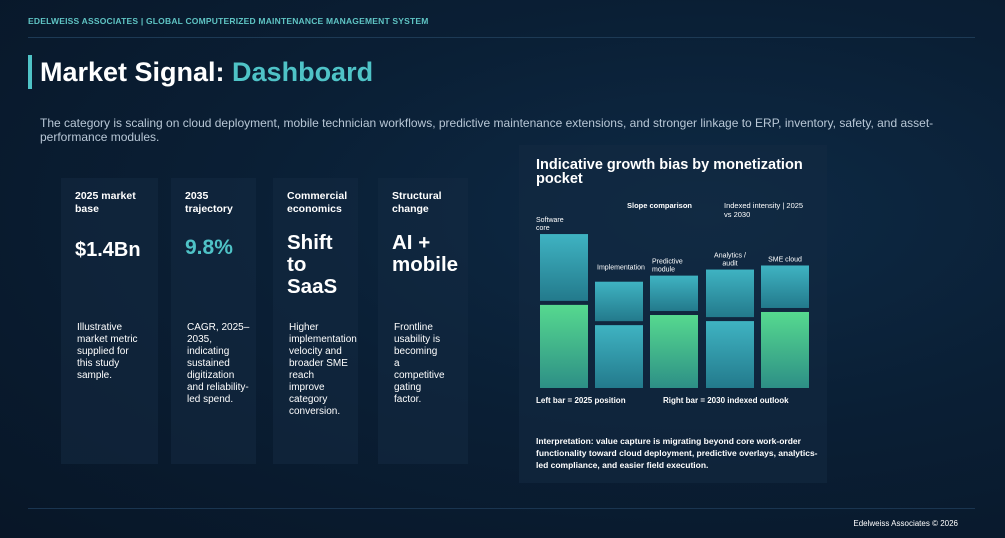  Describe the element at coordinates (785, 349) in the screenshot. I see `bar-2030-sme-cloud` at that location.